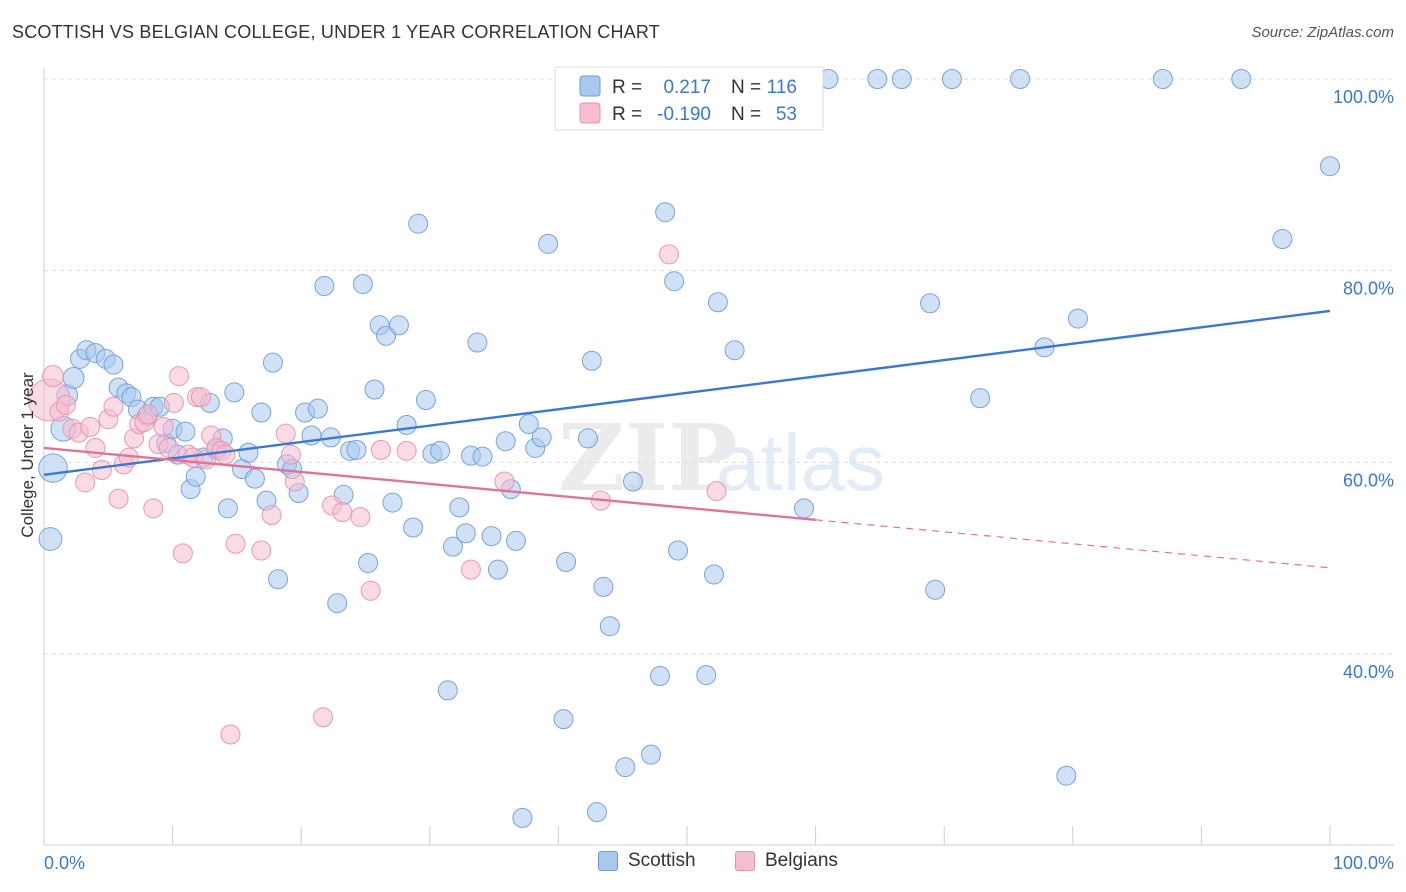  I want to click on legend-label-scottish: Scottish, so click(662, 860).